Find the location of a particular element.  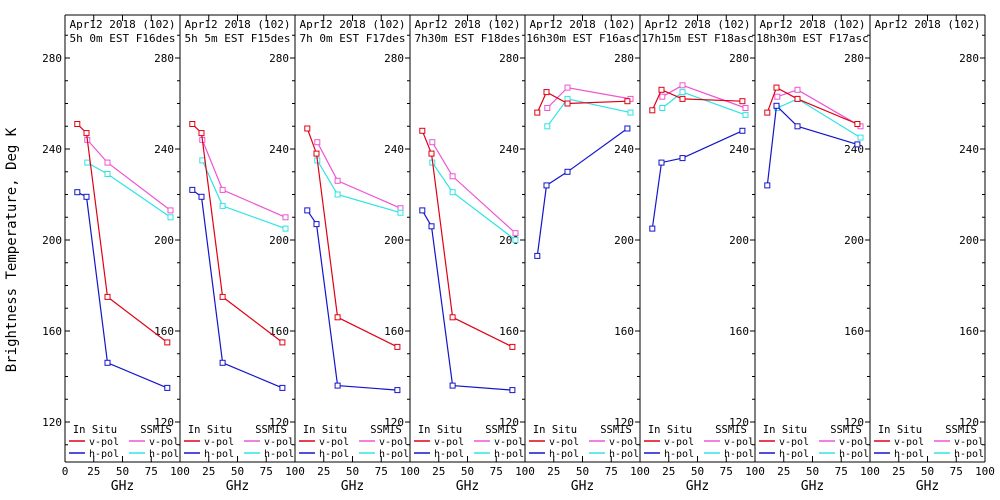

series-insitu_v is located at coordinates (467, 238).